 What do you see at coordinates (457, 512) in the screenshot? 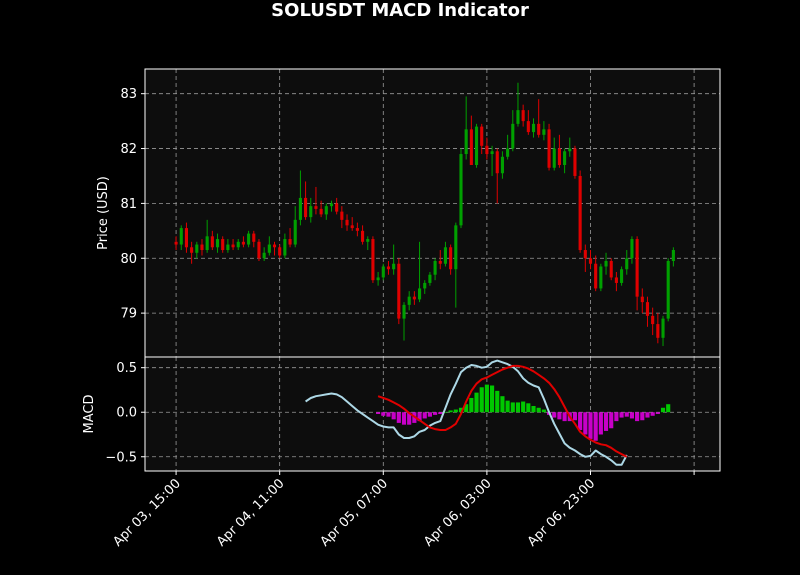
I see `x-tick-label-3: Apr 06, 03:00` at bounding box center [457, 512].